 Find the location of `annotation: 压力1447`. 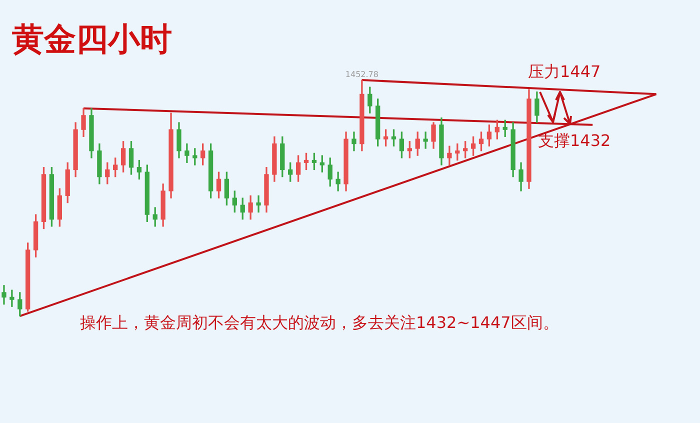

annotation: 压力1447 is located at coordinates (564, 72).